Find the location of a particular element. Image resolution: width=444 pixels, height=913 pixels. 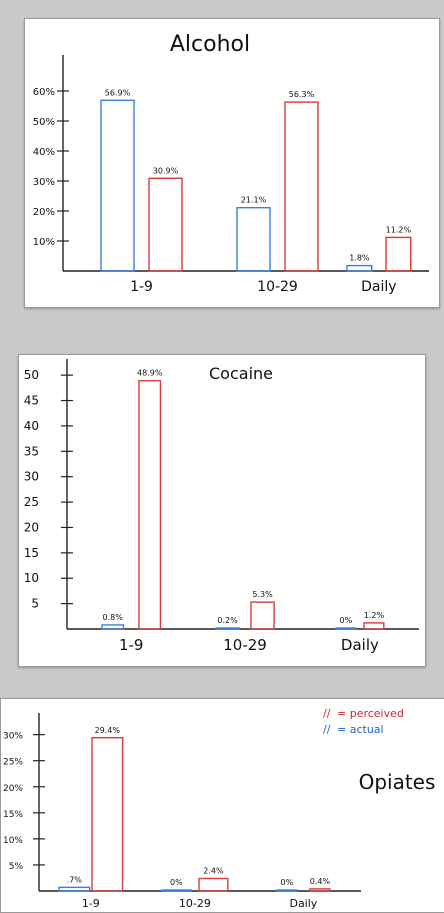

data-label: 11.2% is located at coordinates (399, 229).